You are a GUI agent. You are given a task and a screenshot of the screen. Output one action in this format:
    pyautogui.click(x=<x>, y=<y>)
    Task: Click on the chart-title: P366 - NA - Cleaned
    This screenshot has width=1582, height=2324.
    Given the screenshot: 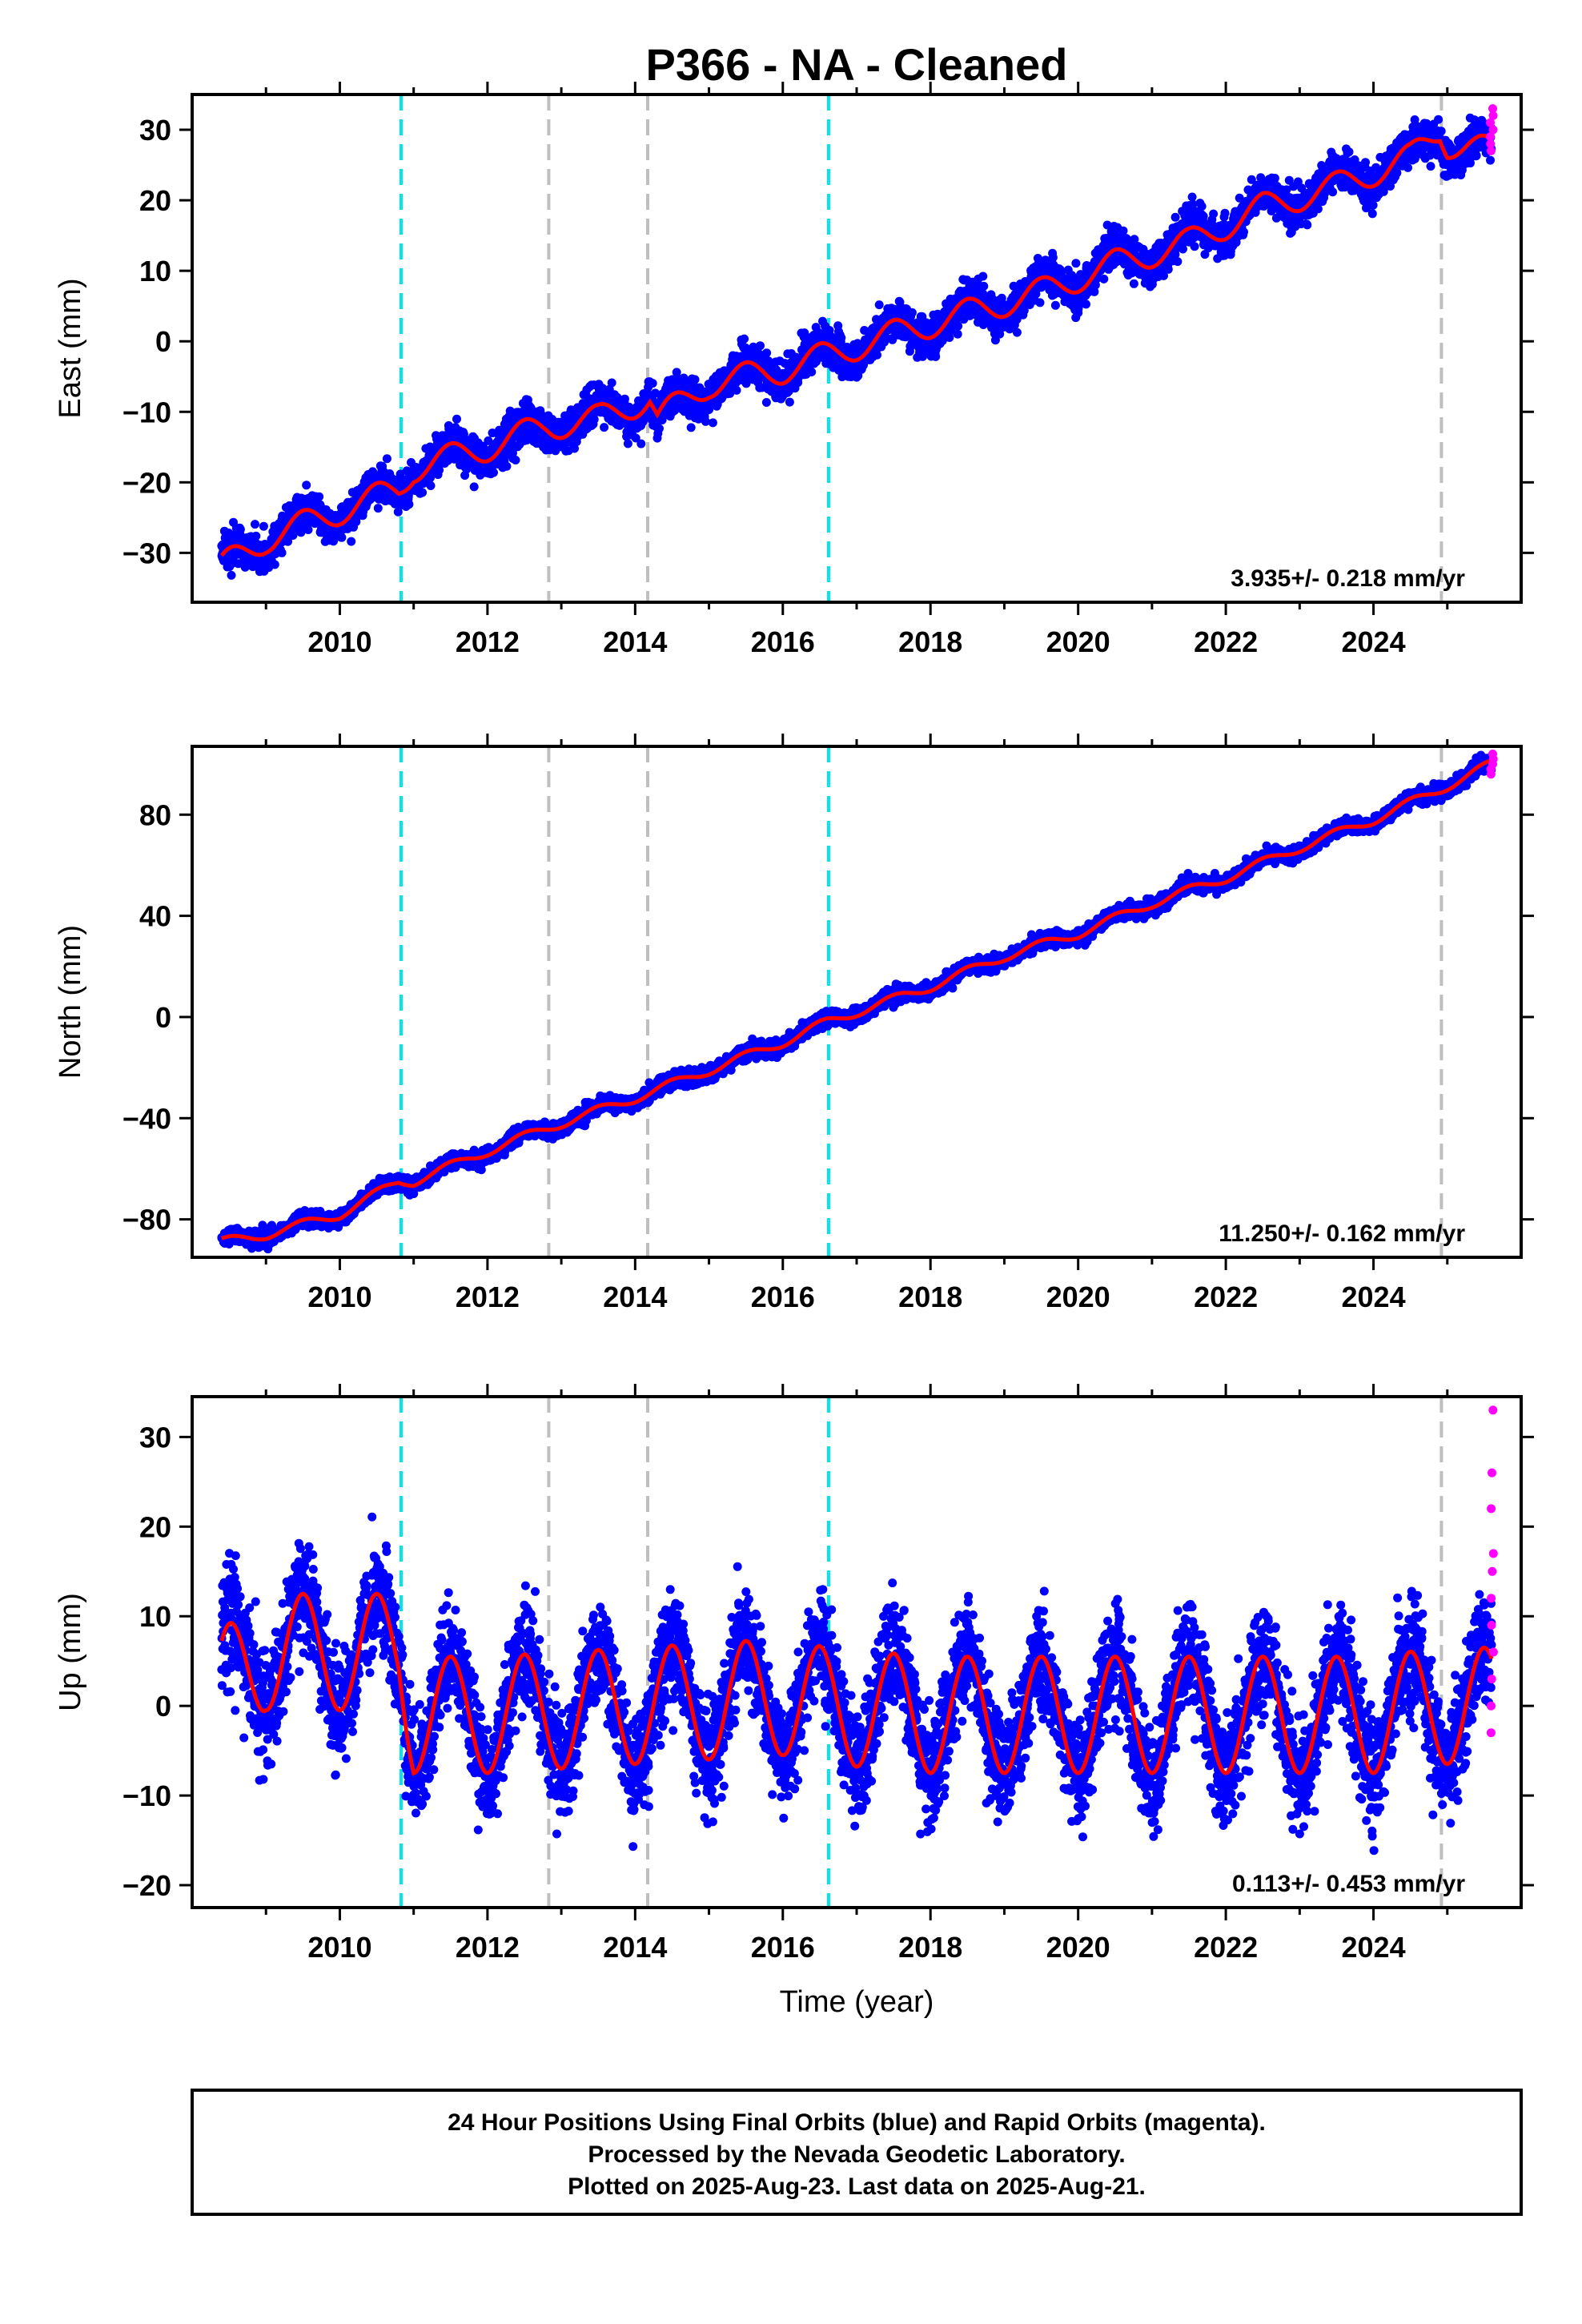 What is the action you would take?
    pyautogui.click(x=857, y=64)
    